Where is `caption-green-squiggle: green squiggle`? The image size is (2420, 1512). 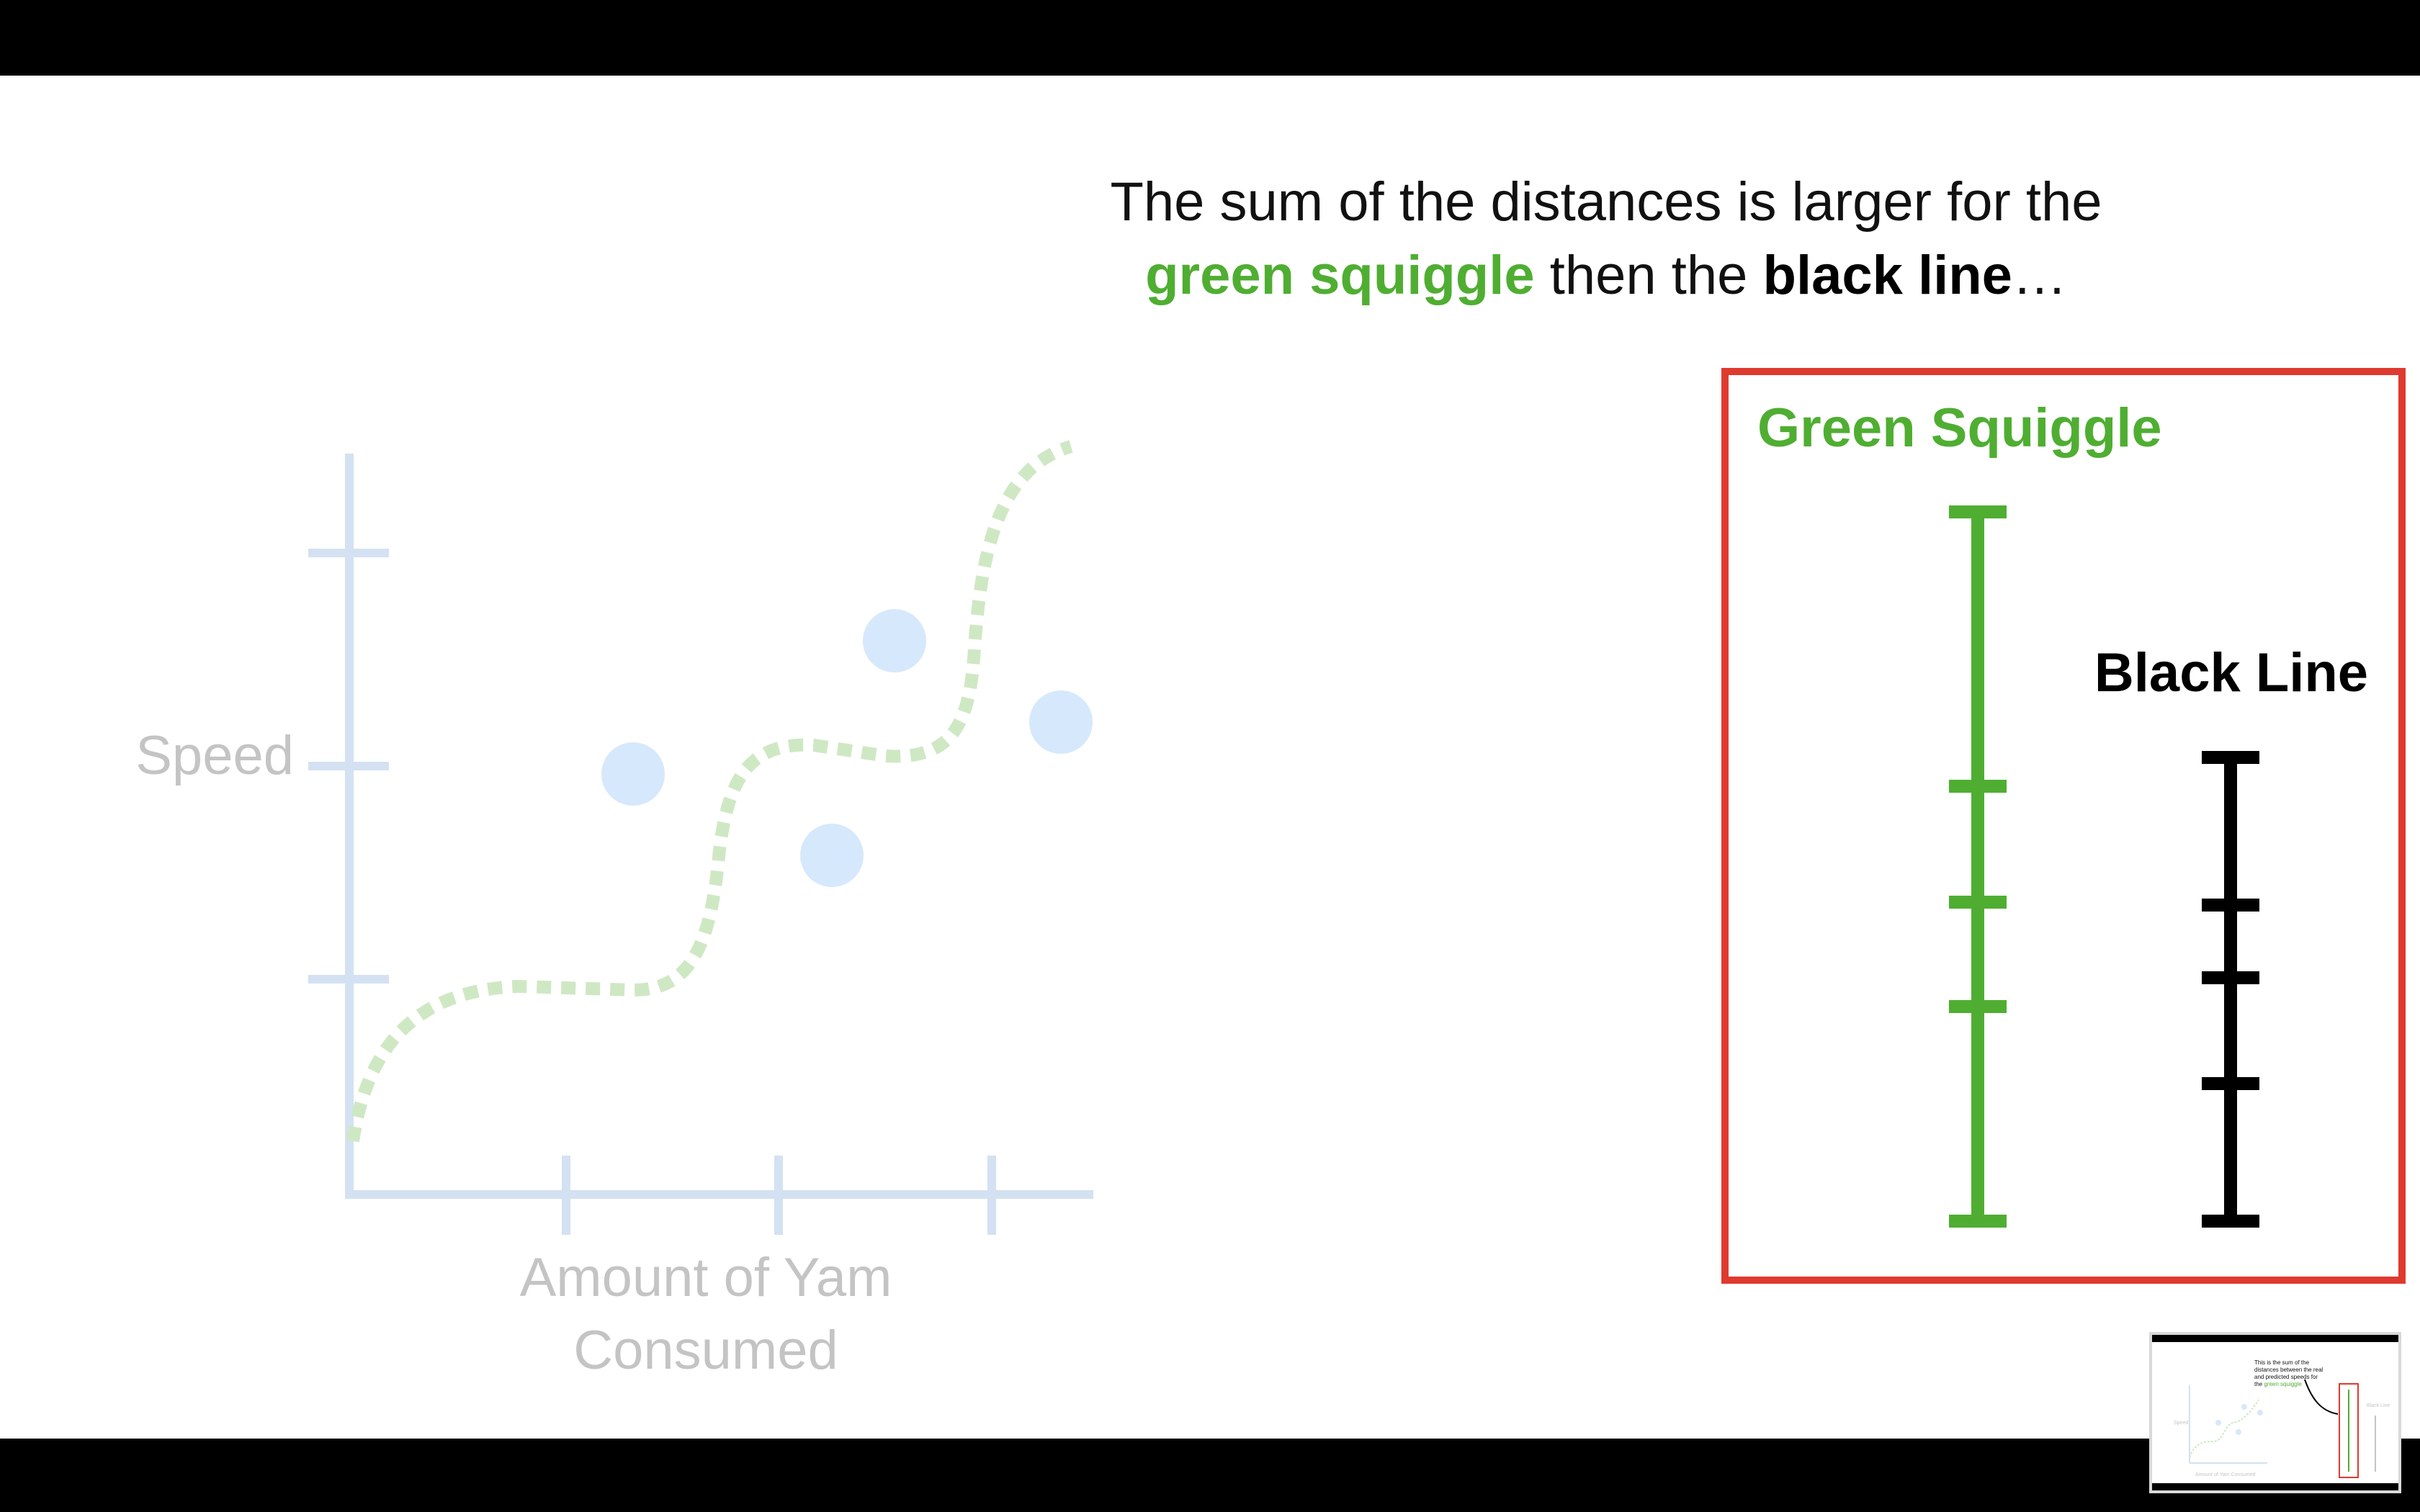
caption-green-squiggle: green squiggle is located at coordinates (1340, 275).